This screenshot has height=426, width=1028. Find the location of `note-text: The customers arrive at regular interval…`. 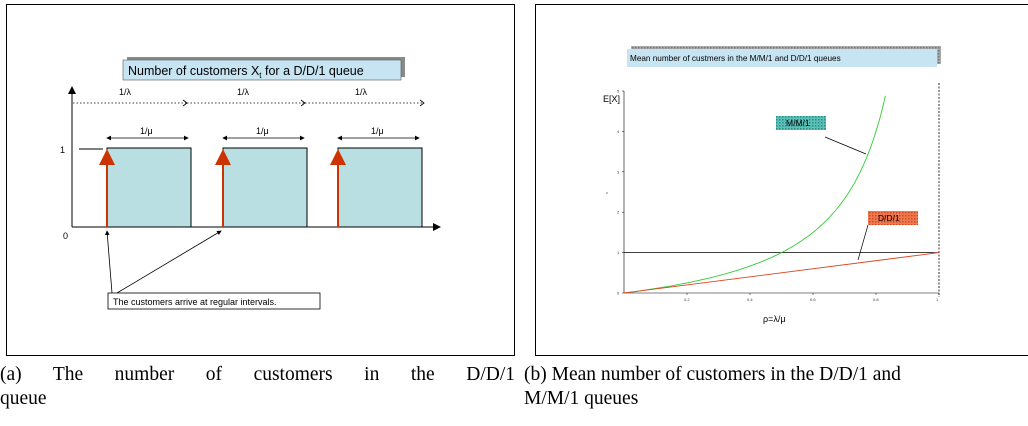

note-text: The customers arrive at regular interval… is located at coordinates (195, 302).